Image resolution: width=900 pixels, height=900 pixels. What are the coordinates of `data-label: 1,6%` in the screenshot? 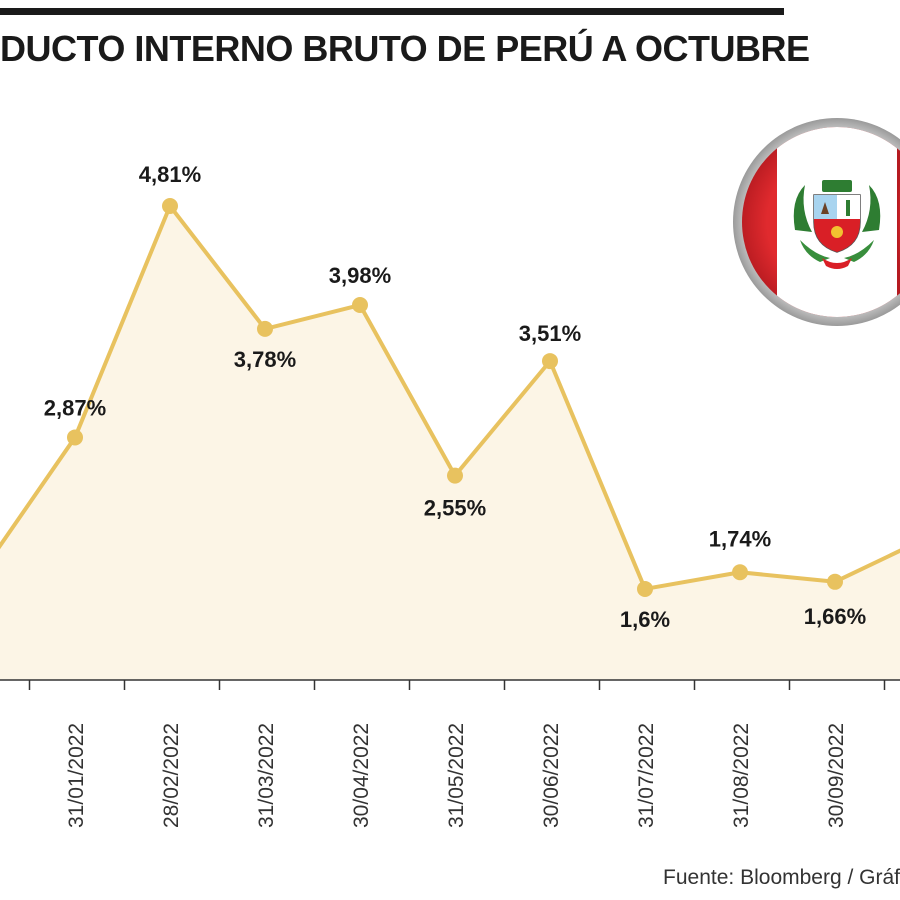 It's located at (645, 619).